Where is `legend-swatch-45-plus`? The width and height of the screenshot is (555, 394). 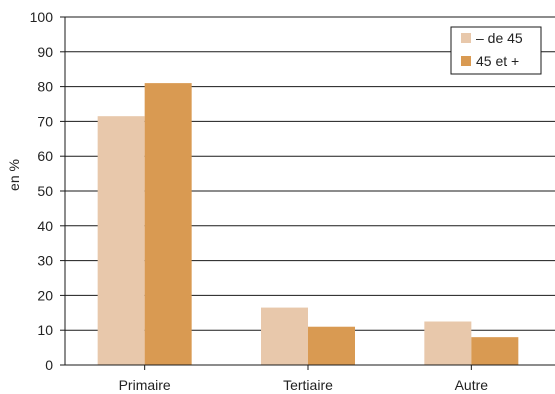
legend-swatch-45-plus is located at coordinates (466, 61).